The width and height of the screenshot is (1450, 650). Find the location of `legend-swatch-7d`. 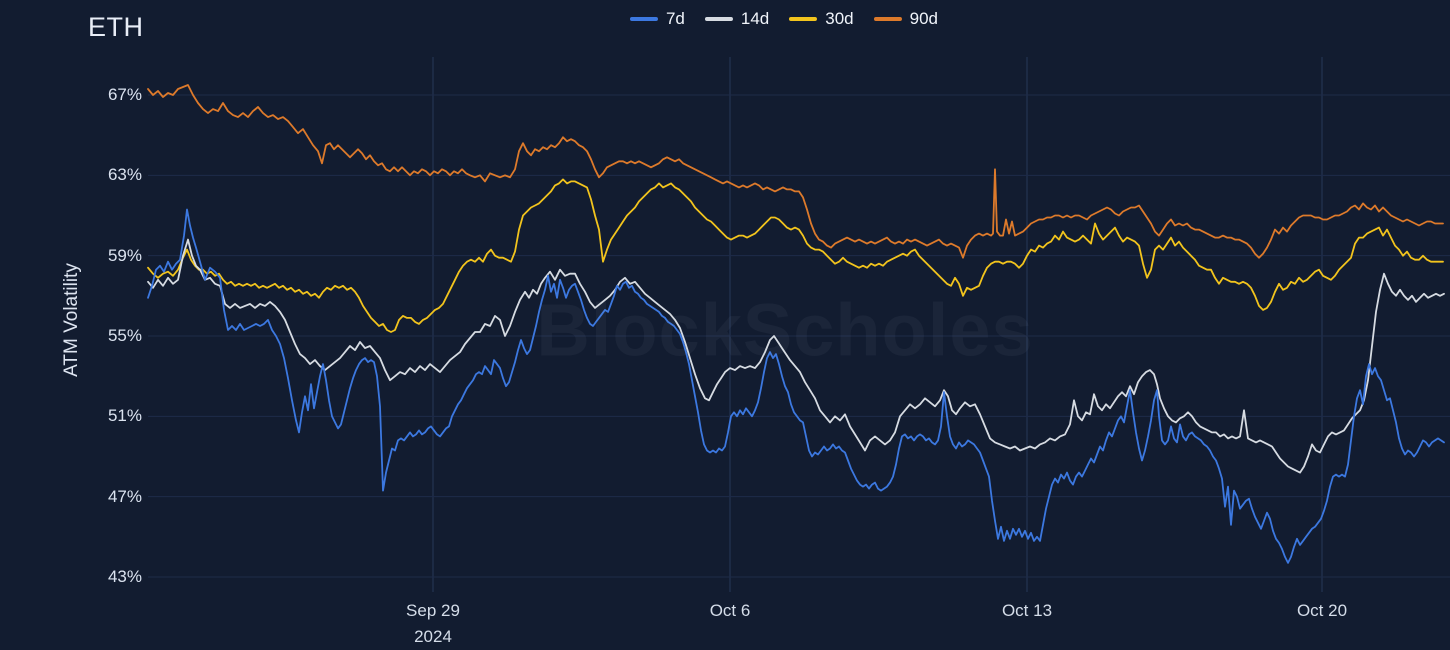

legend-swatch-7d is located at coordinates (643, 19).